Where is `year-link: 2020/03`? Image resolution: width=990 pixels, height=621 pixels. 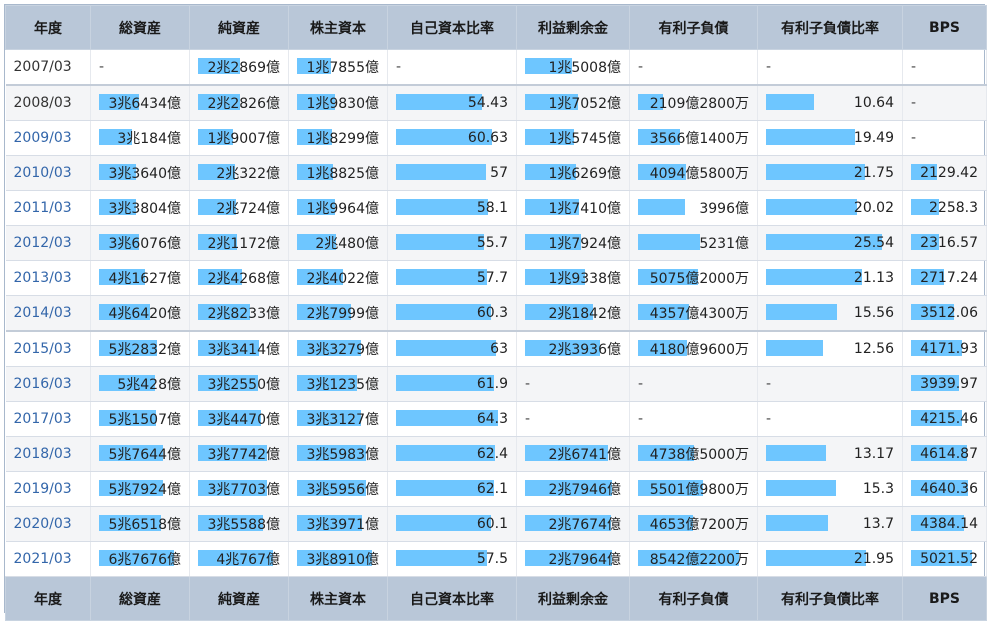 year-link: 2020/03 is located at coordinates (48, 524).